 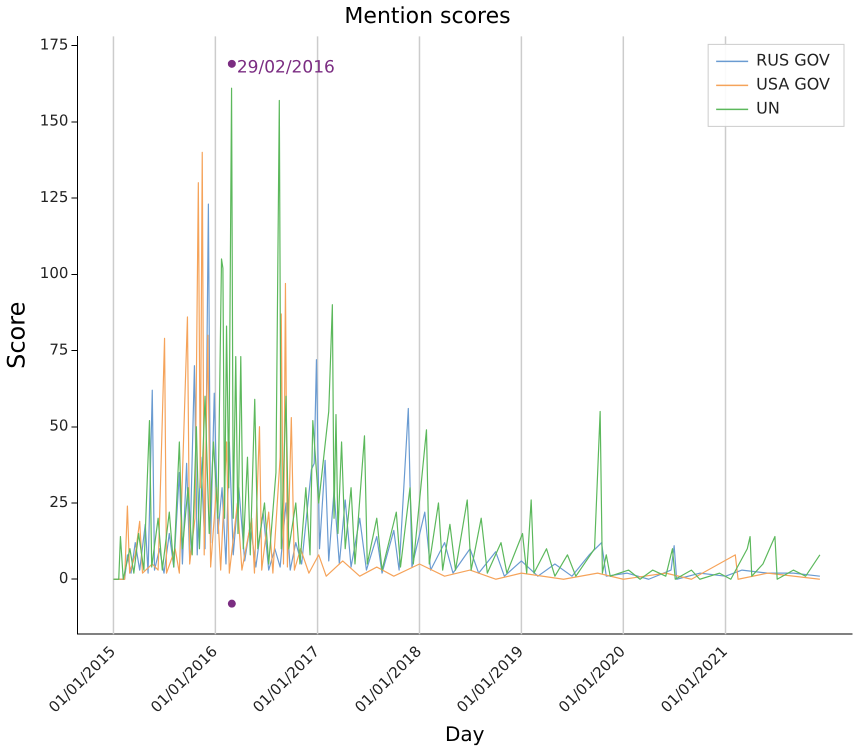 What do you see at coordinates (58, 349) in the screenshot?
I see `y-tick-label: 75` at bounding box center [58, 349].